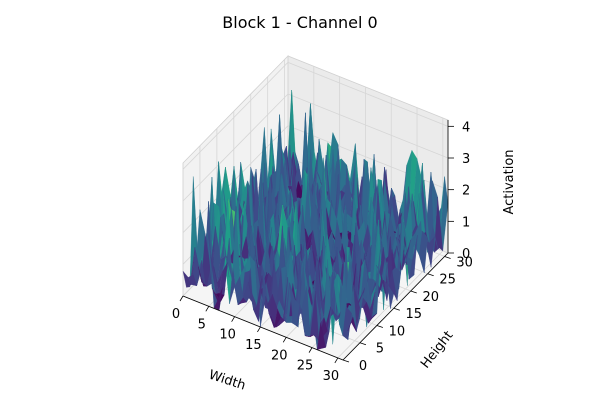 The height and width of the screenshot is (405, 600). I want to click on y-tick-label: 15, so click(414, 314).